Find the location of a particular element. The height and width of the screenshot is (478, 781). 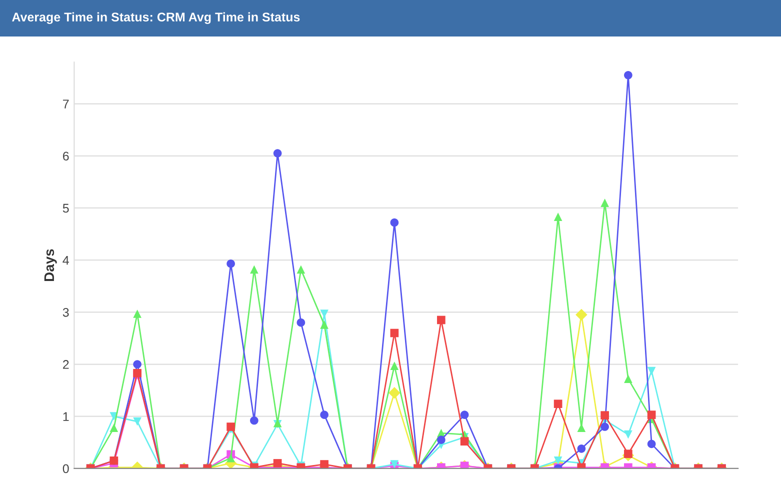

y-tick-label: 7 is located at coordinates (66, 104).